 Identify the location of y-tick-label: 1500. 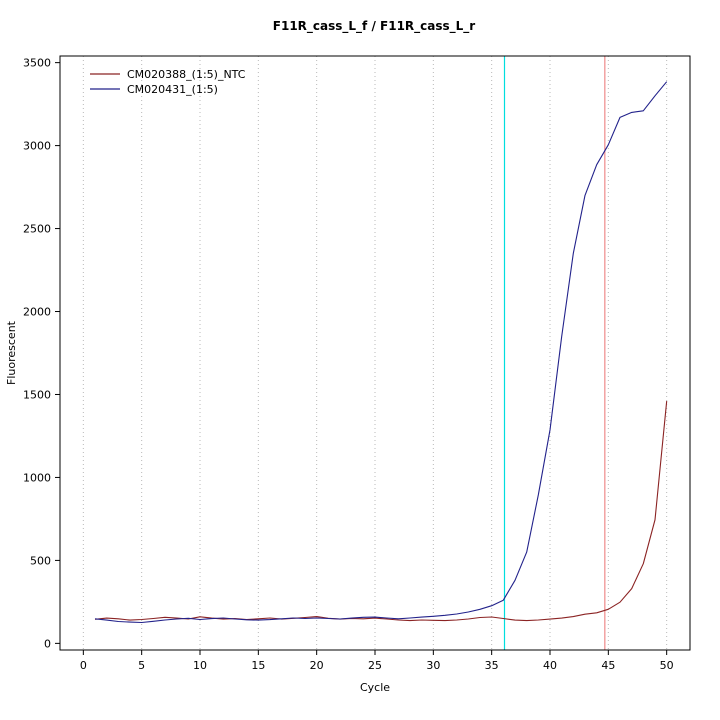
(37, 394).